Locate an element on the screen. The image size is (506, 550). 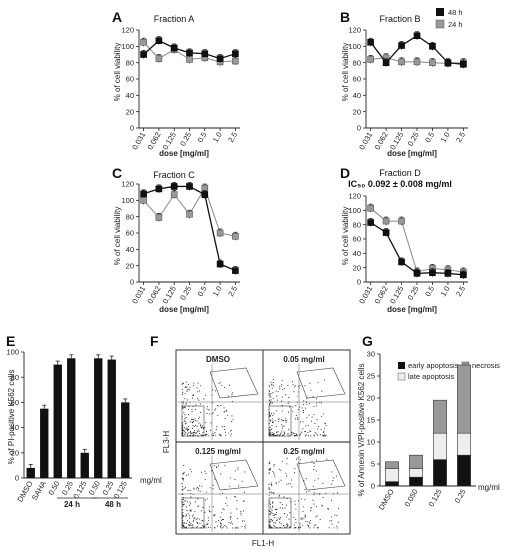
panel-d-title: Fraction D is located at coordinates (400, 173).